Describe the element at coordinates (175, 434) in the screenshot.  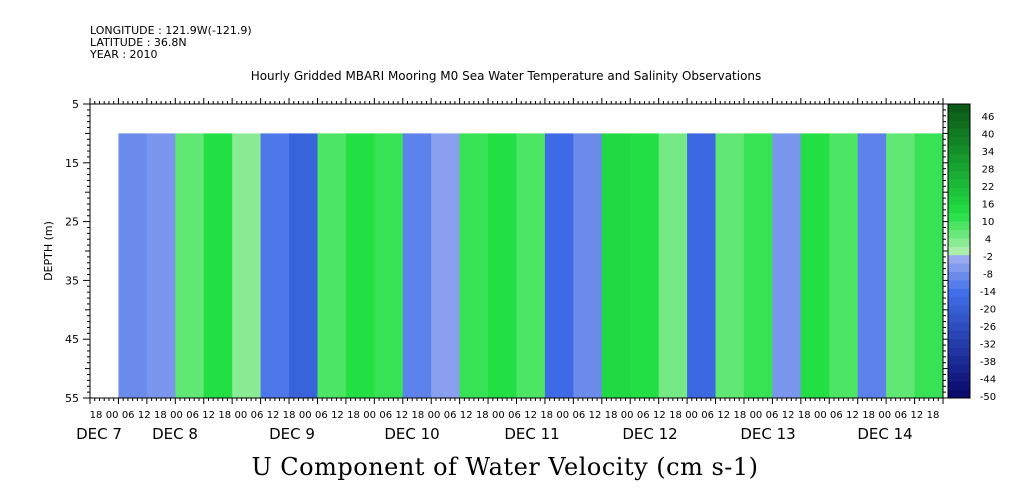
I see `x-day-label: DEC 8` at that location.